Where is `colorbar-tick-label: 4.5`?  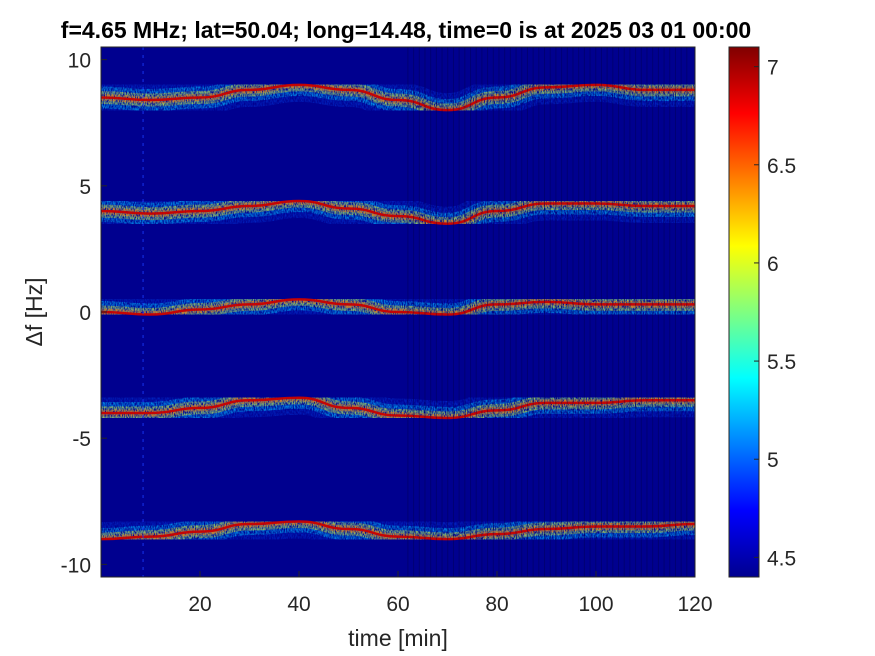
colorbar-tick-label: 4.5 is located at coordinates (781, 558).